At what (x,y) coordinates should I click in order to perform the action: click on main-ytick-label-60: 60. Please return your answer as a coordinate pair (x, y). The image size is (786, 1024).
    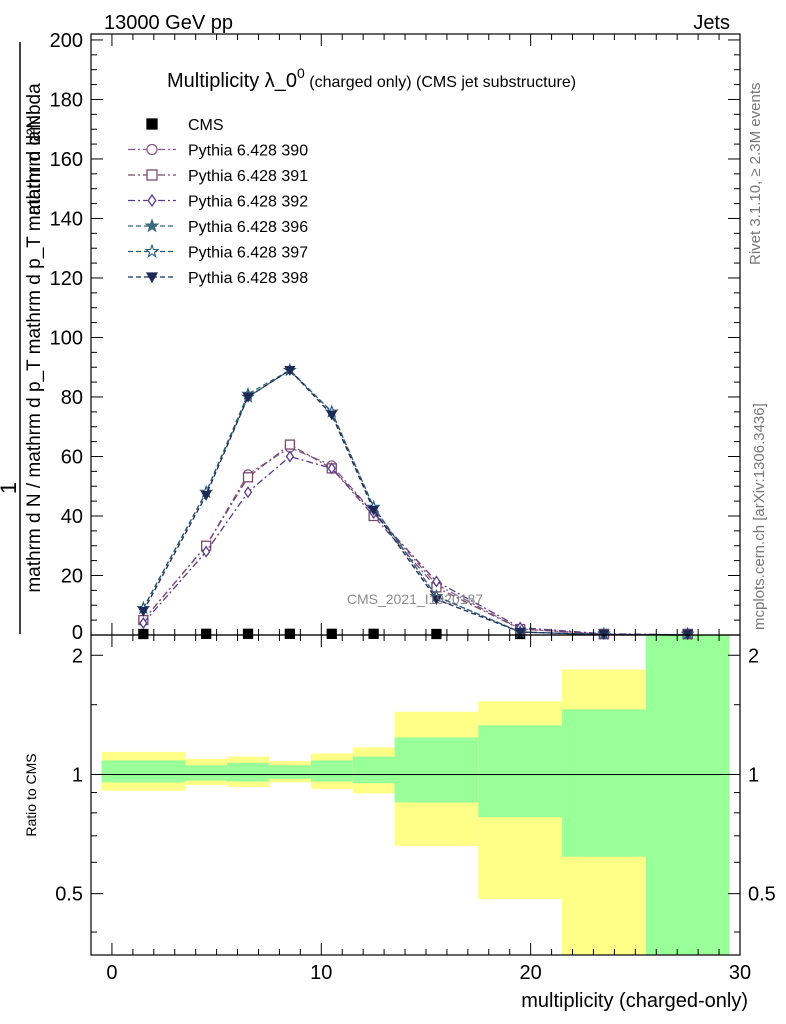
    Looking at the image, I should click on (72, 457).